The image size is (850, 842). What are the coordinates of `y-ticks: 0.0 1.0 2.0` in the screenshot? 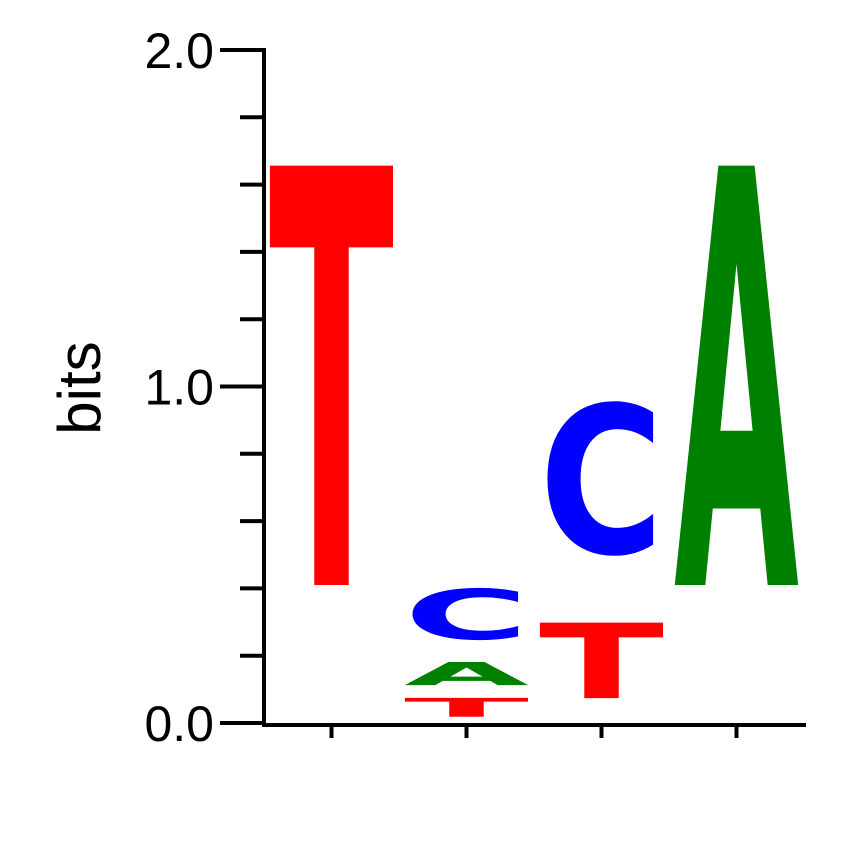 It's located at (204, 387).